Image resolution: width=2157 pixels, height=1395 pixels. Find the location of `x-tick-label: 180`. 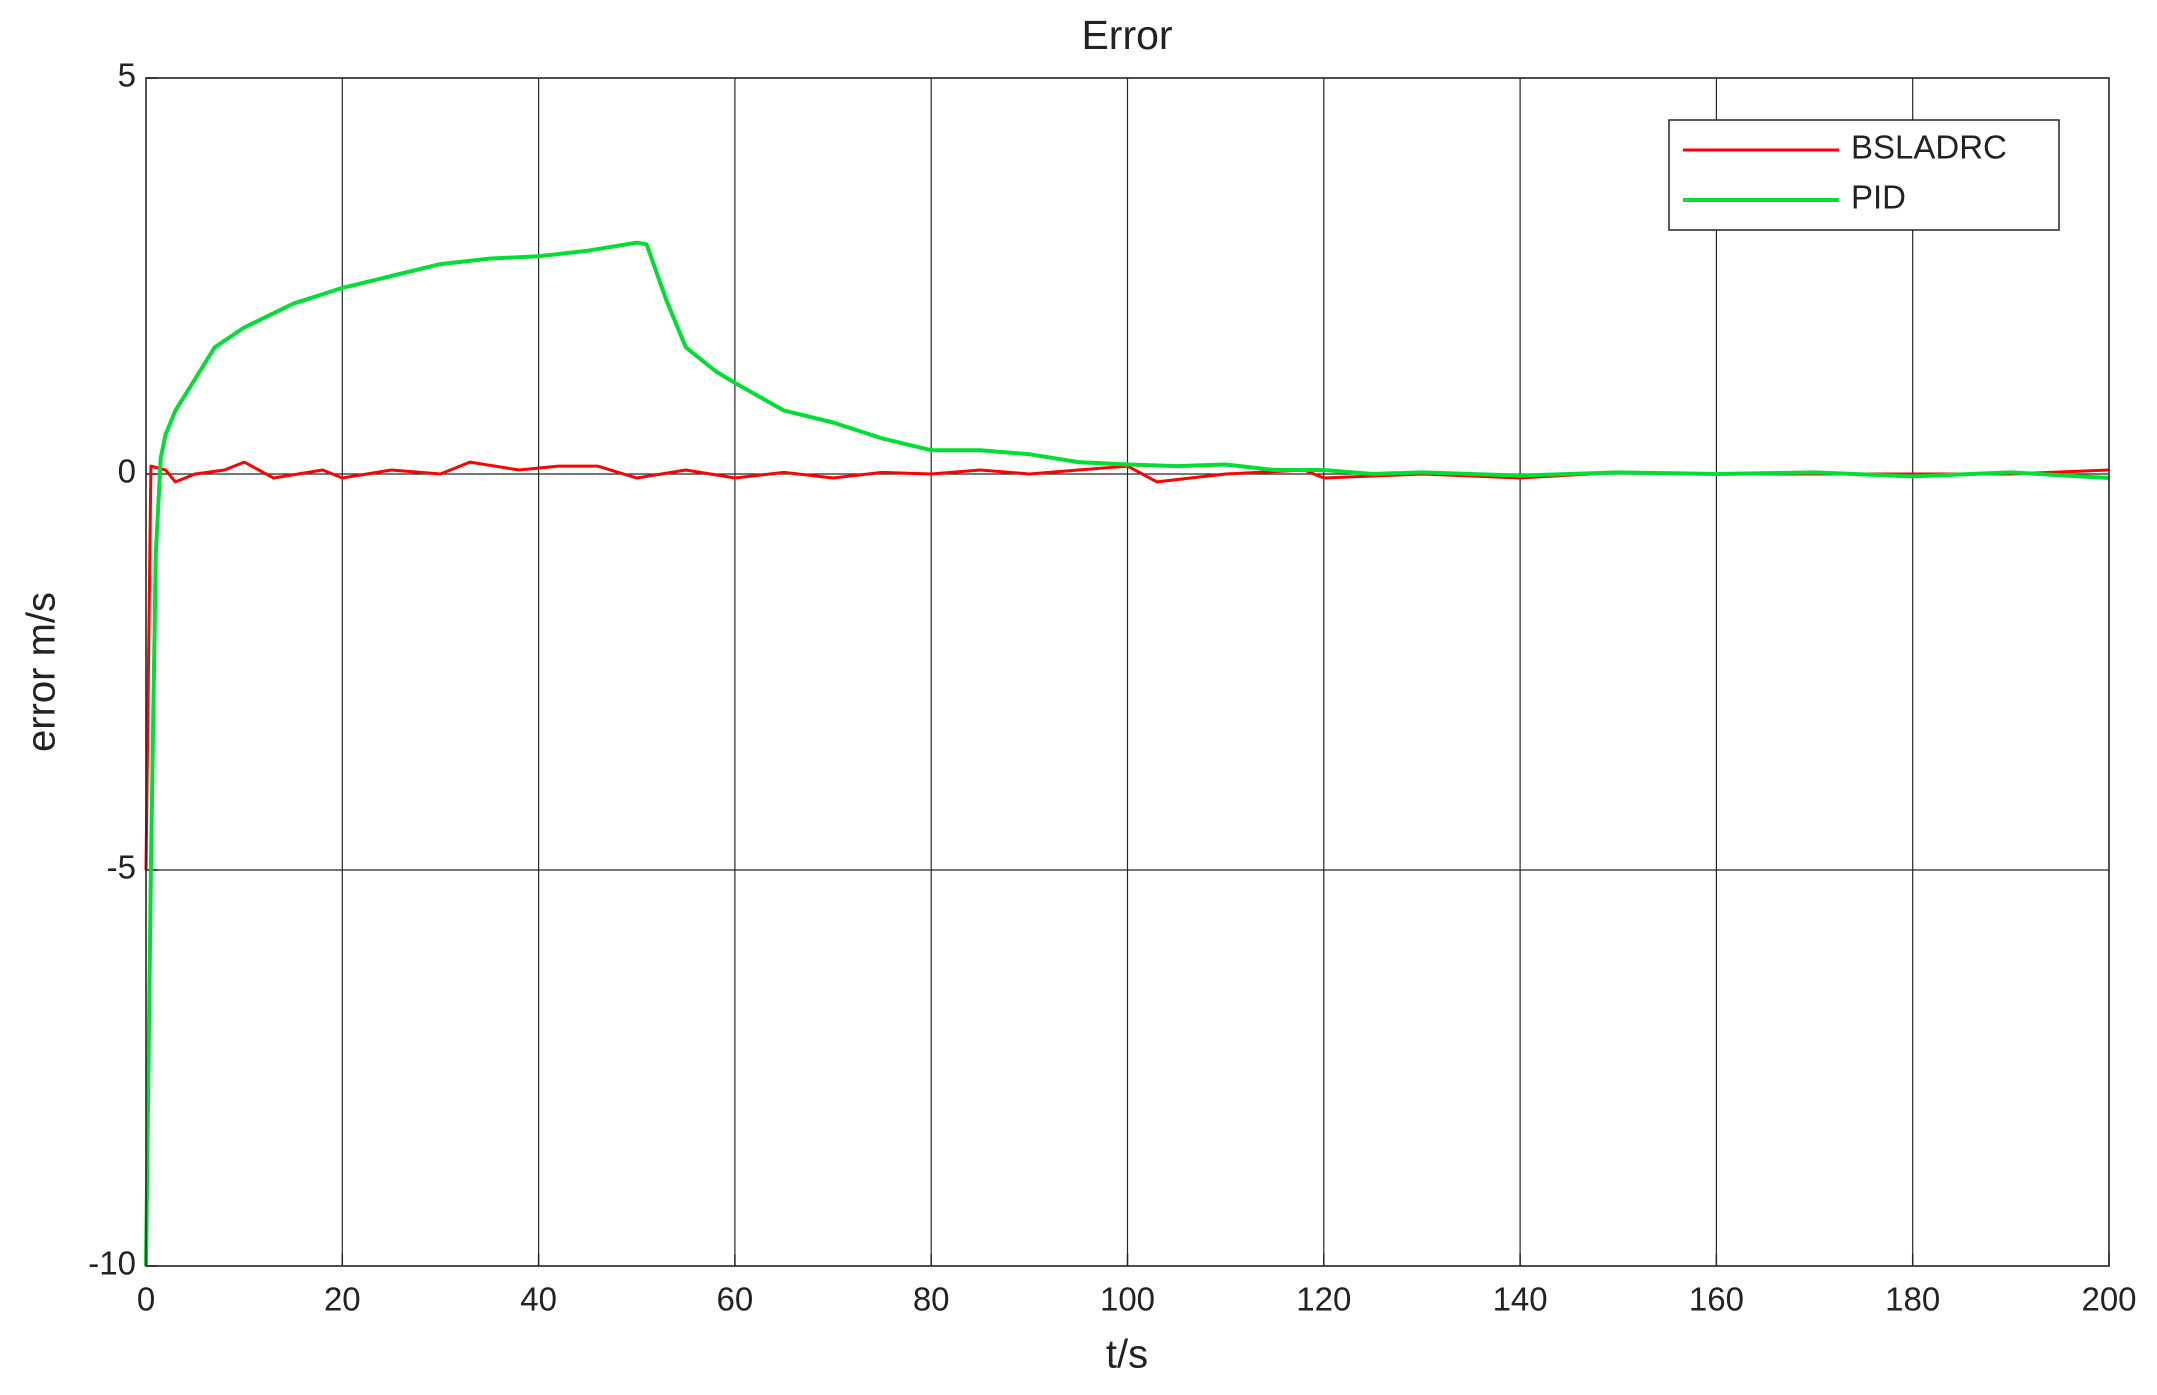

x-tick-label: 180 is located at coordinates (1912, 1299).